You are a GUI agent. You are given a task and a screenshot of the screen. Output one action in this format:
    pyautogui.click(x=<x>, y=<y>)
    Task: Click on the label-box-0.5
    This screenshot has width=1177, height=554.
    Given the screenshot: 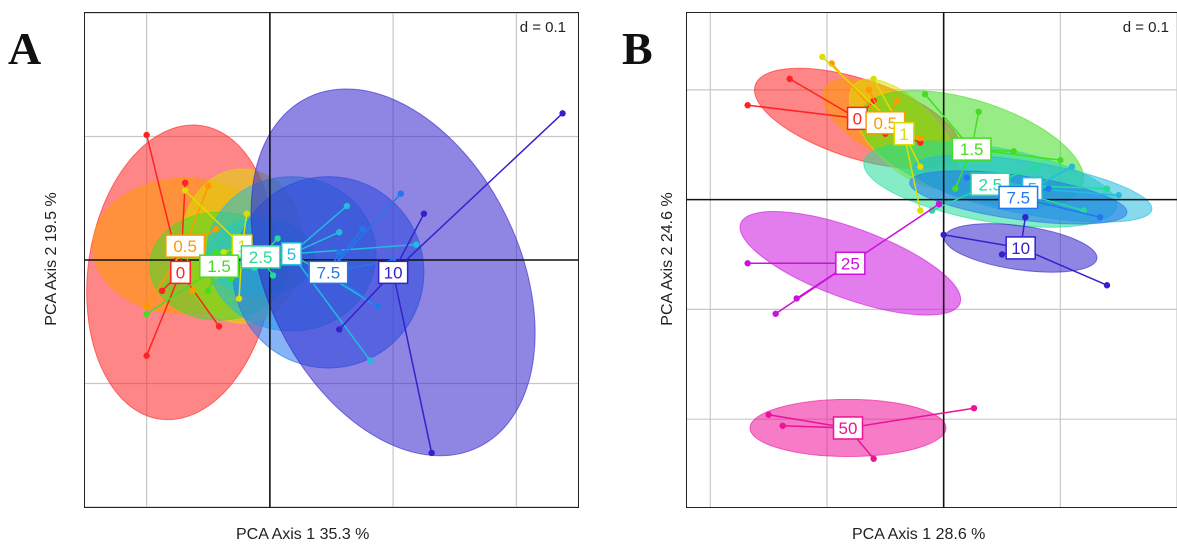 What is the action you would take?
    pyautogui.click(x=185, y=246)
    